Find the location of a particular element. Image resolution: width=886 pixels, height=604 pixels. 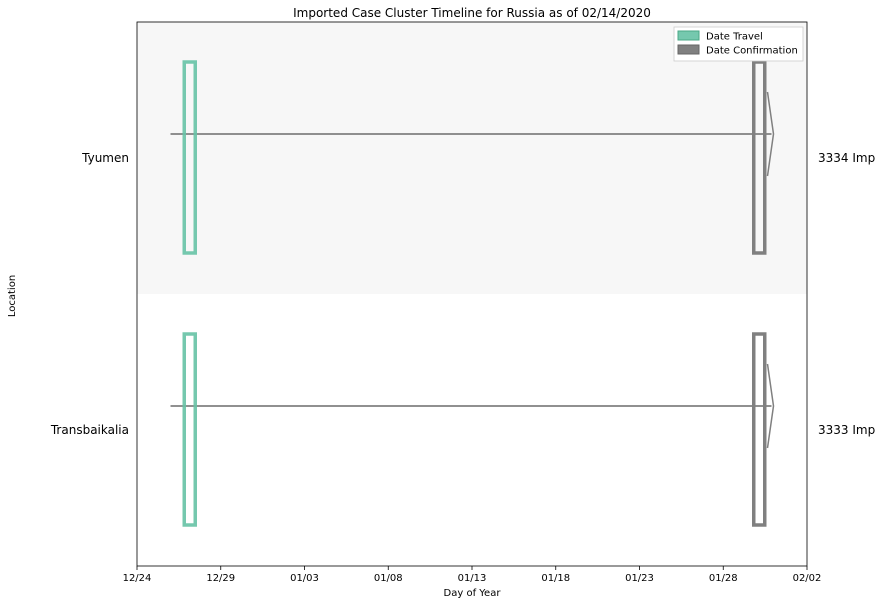

location-label: Tyumen is located at coordinates (105, 158).